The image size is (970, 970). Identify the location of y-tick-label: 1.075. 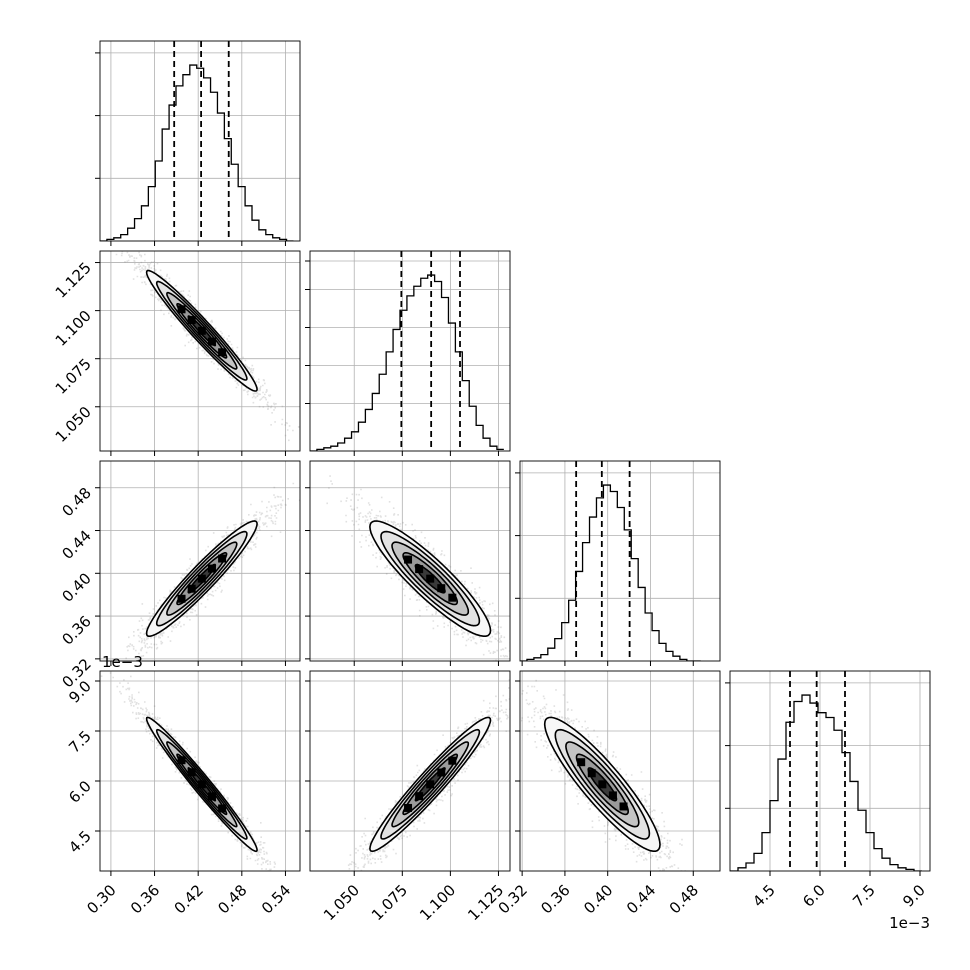
(73, 376).